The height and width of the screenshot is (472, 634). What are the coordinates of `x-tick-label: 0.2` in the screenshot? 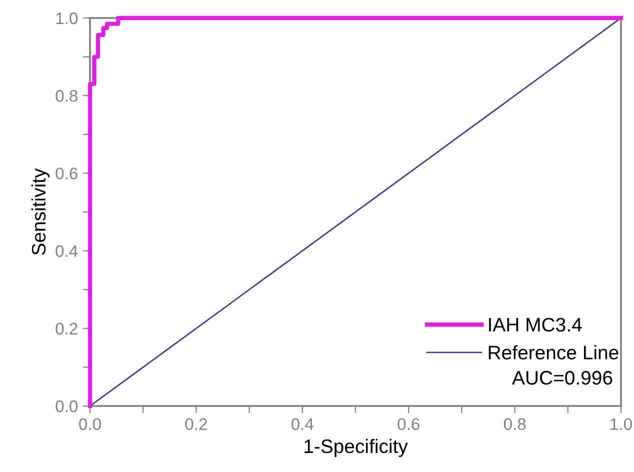 It's located at (196, 424).